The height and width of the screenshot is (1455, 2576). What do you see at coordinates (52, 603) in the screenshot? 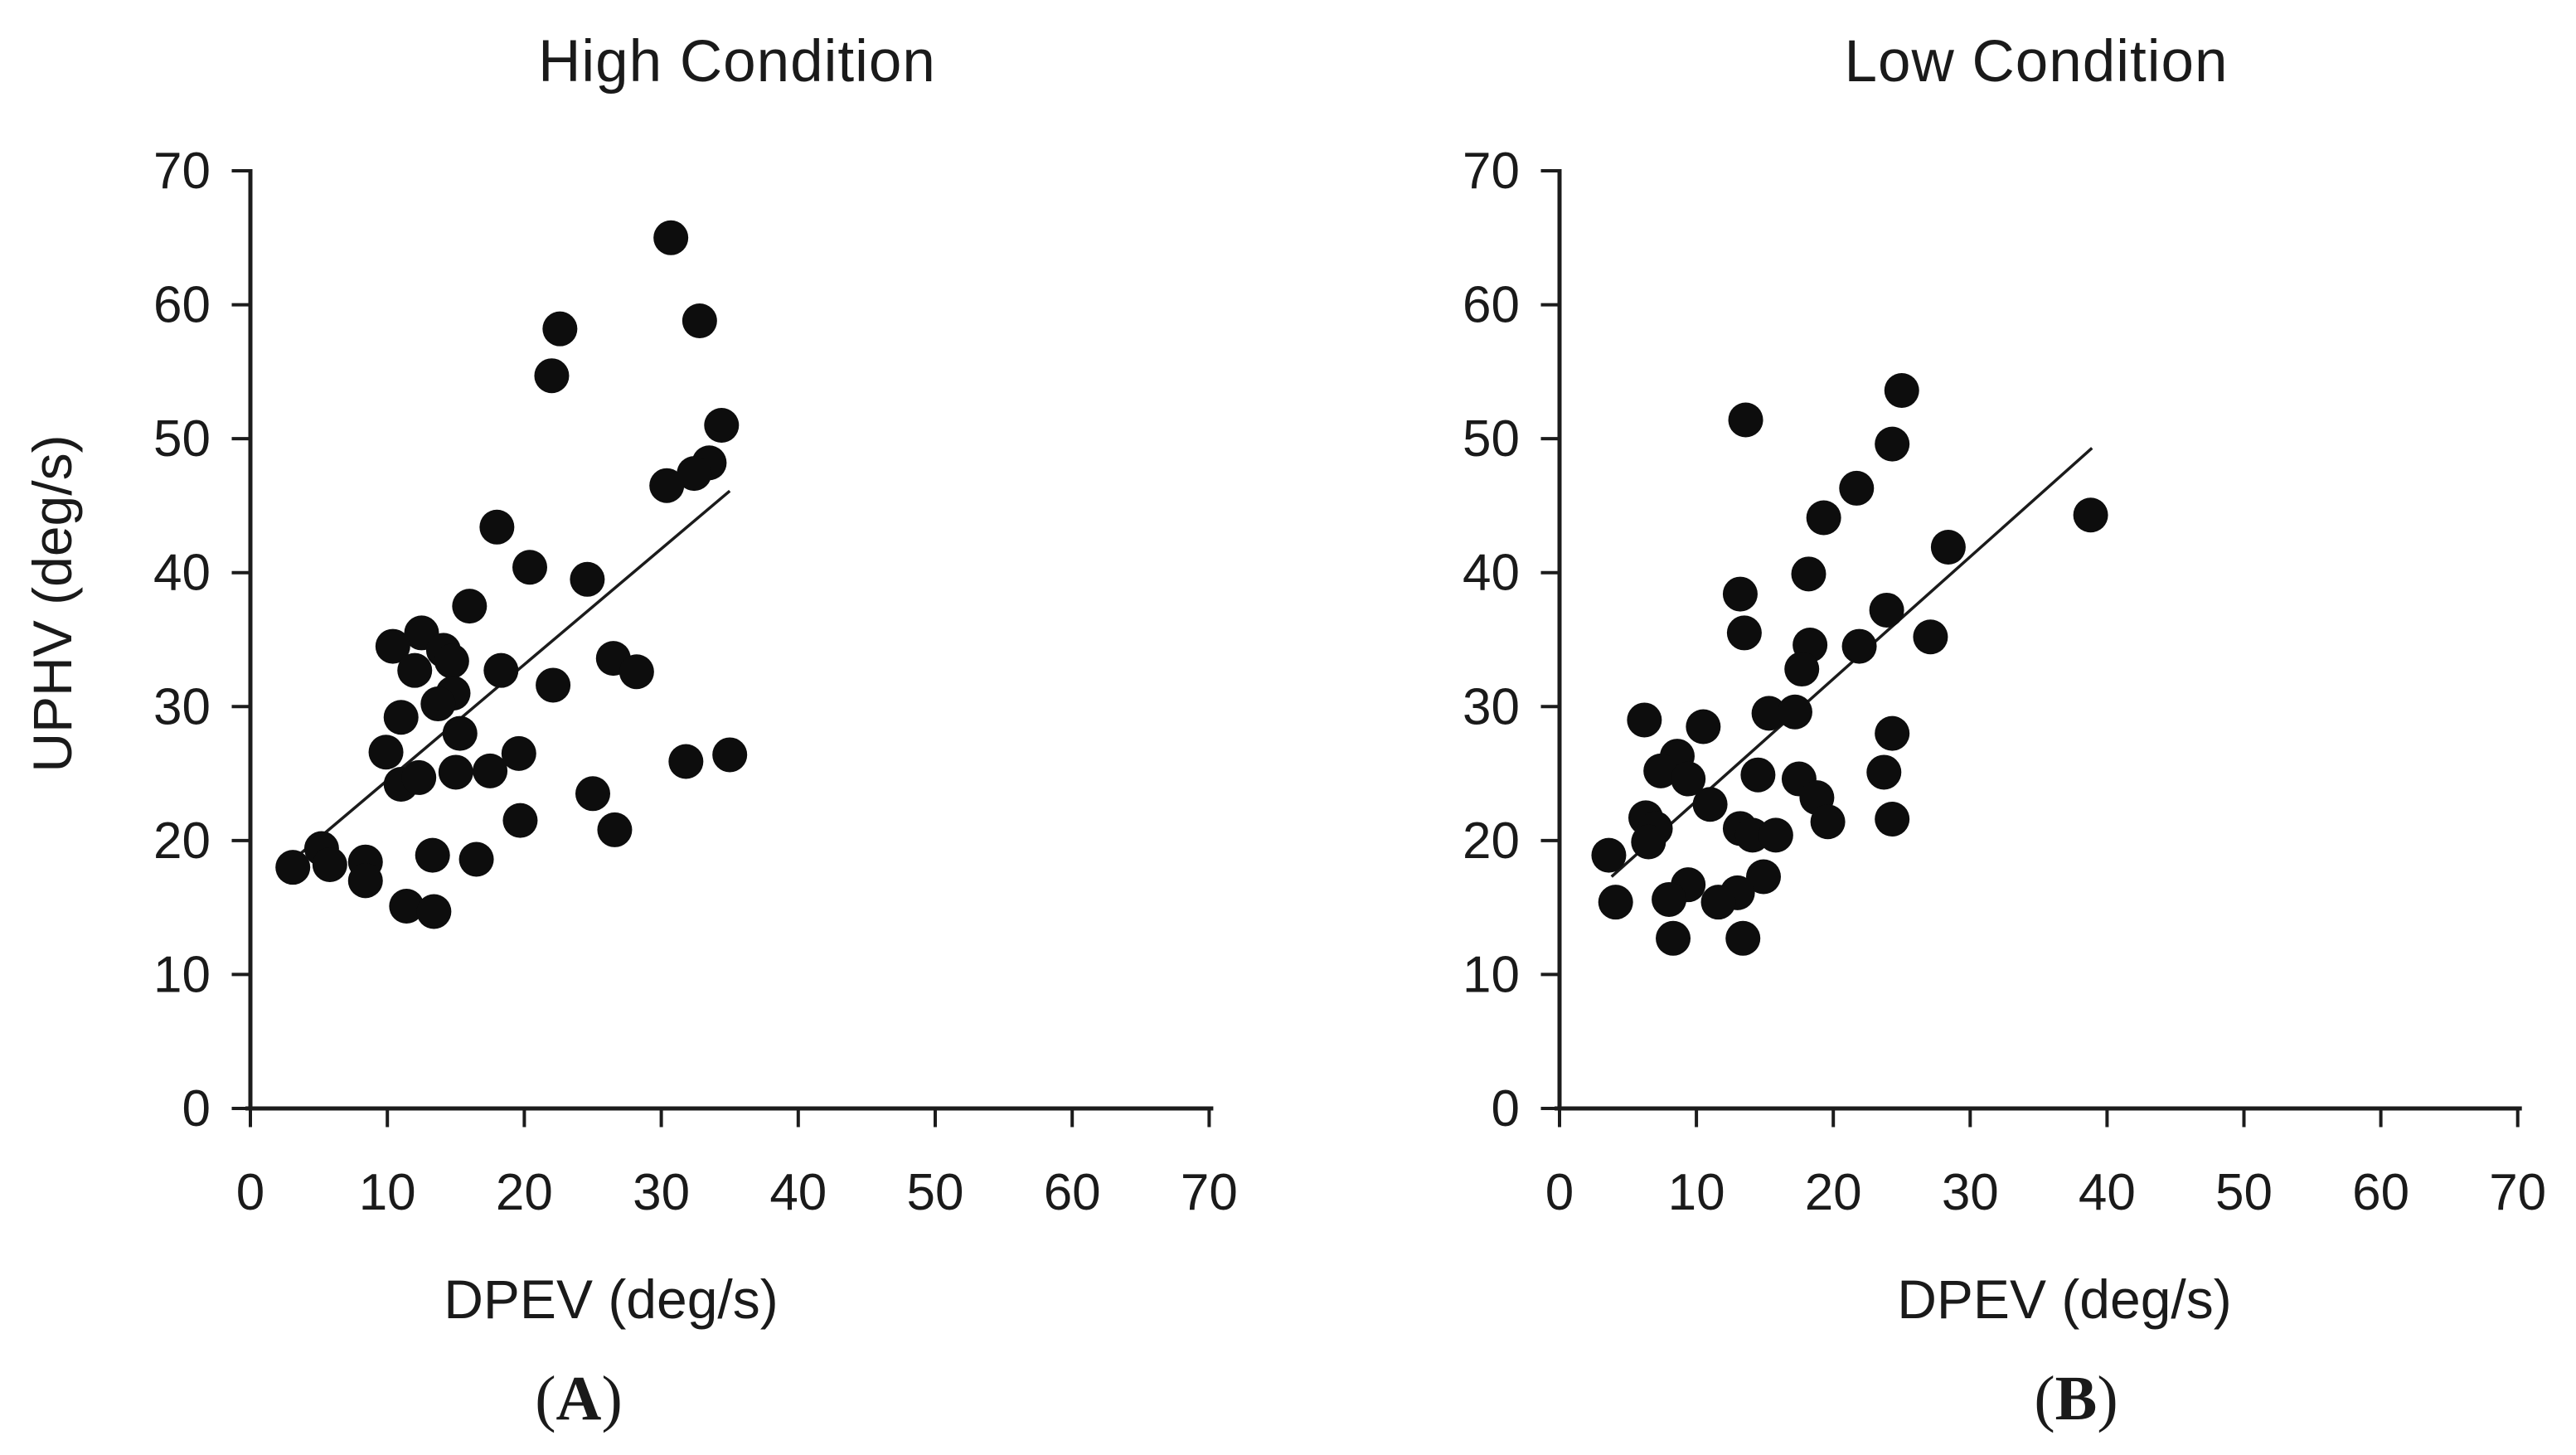
I see `panel-a-y-axis-label: UPHV (deg/s)` at bounding box center [52, 603].